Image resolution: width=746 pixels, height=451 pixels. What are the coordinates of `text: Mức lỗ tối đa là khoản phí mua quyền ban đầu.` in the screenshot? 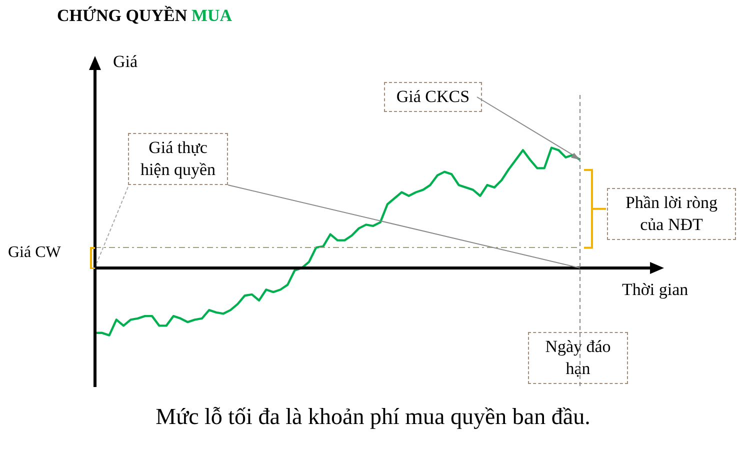 It's located at (373, 417).